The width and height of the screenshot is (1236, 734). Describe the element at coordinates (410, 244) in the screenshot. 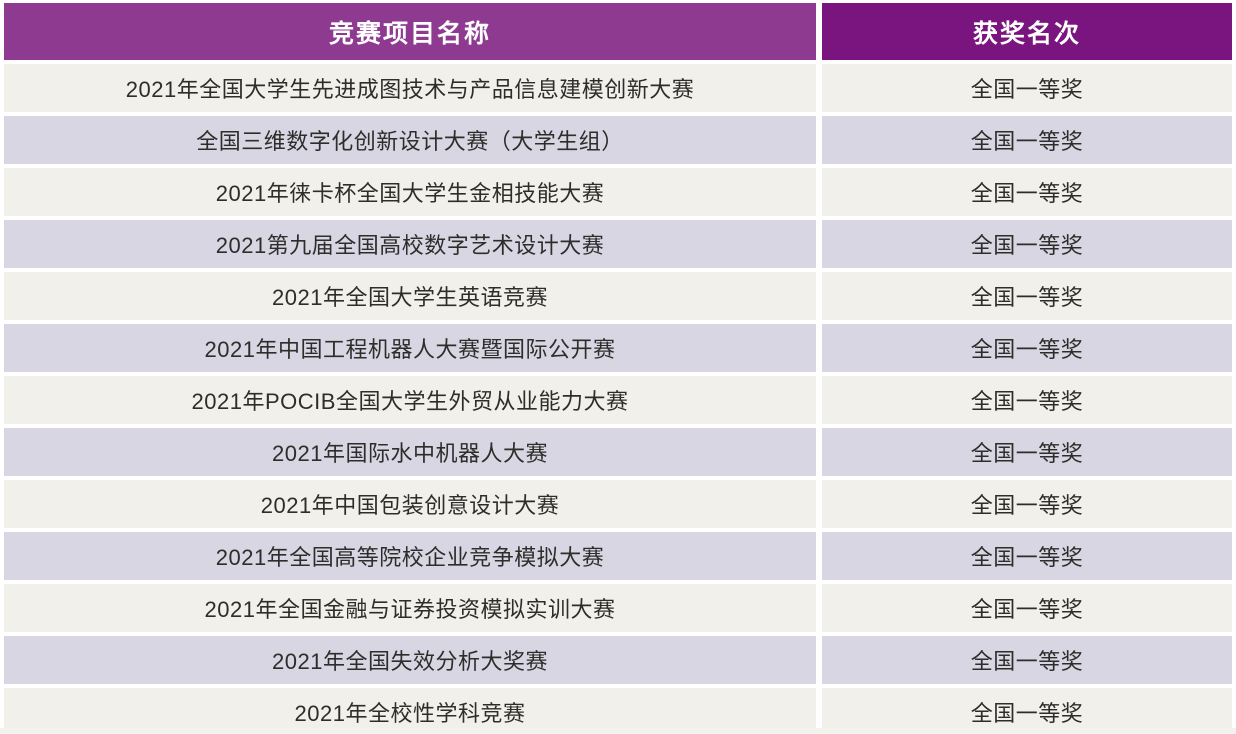

I see `competition-name-cell: 2021第九届全国高校数字艺术设计大赛` at that location.